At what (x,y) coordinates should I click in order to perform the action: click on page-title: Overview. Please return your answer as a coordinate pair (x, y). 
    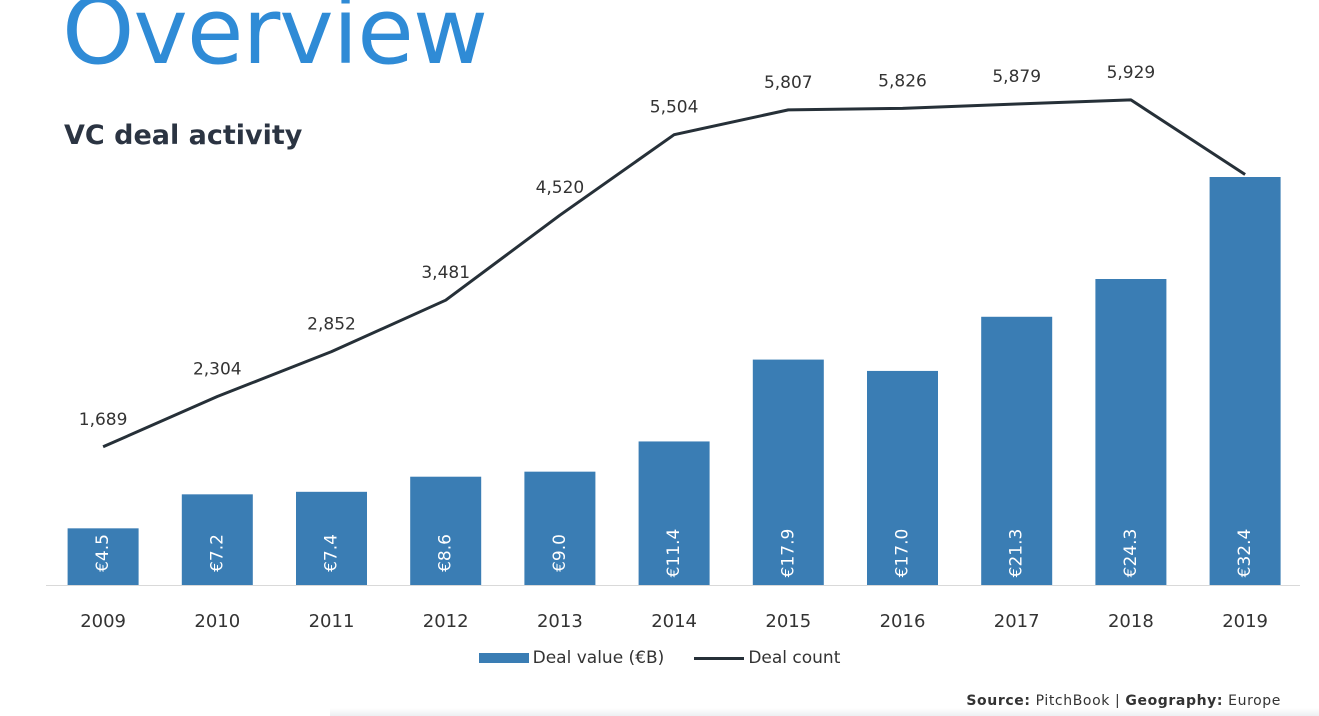
    Looking at the image, I should click on (275, 42).